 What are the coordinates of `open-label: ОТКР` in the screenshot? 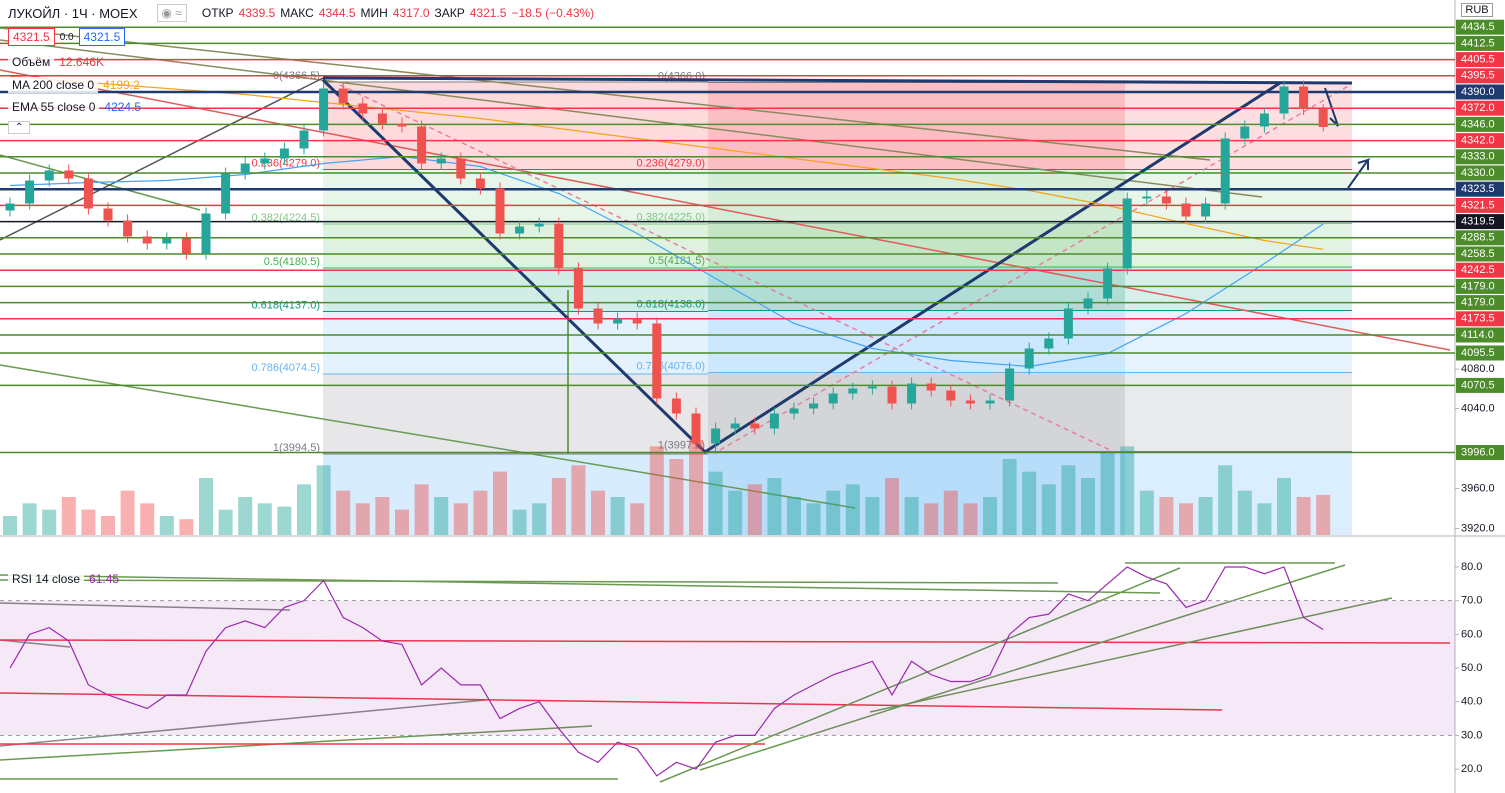 It's located at (217, 13).